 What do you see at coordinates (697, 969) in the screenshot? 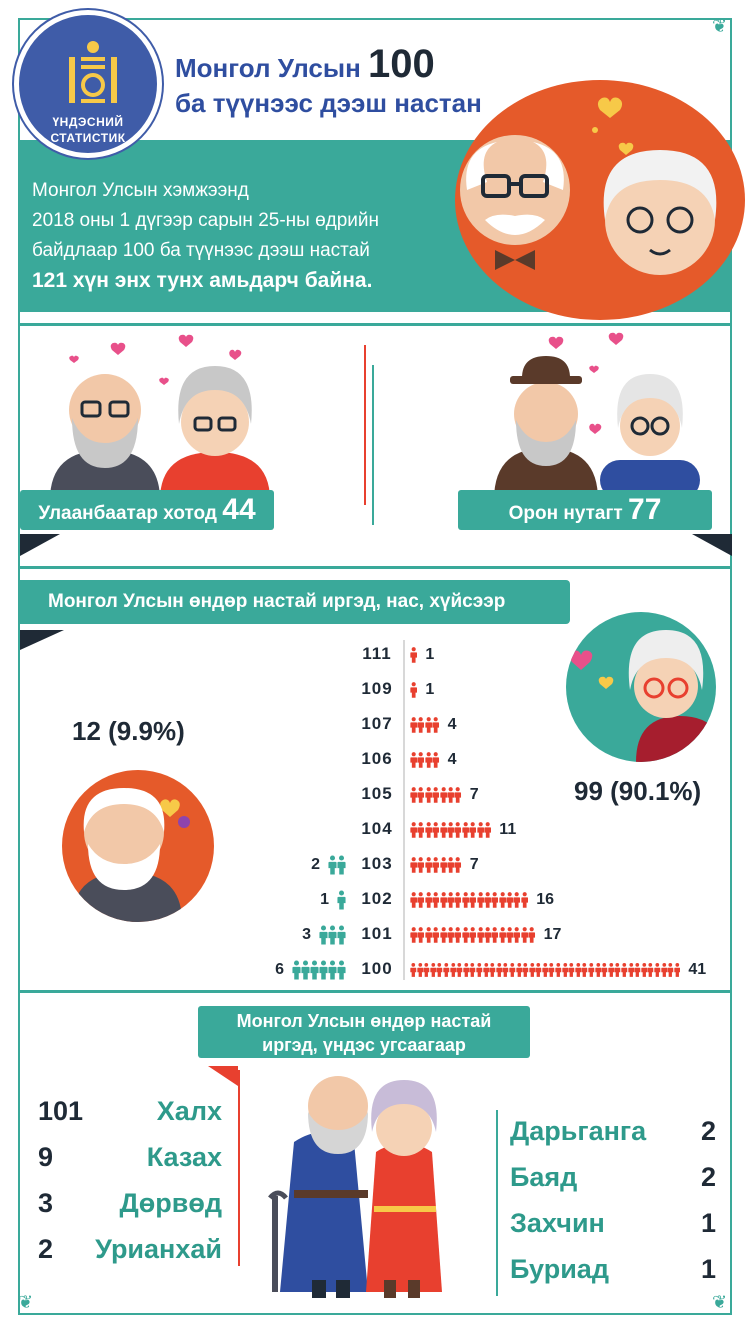
I see `female-count: 41` at bounding box center [697, 969].